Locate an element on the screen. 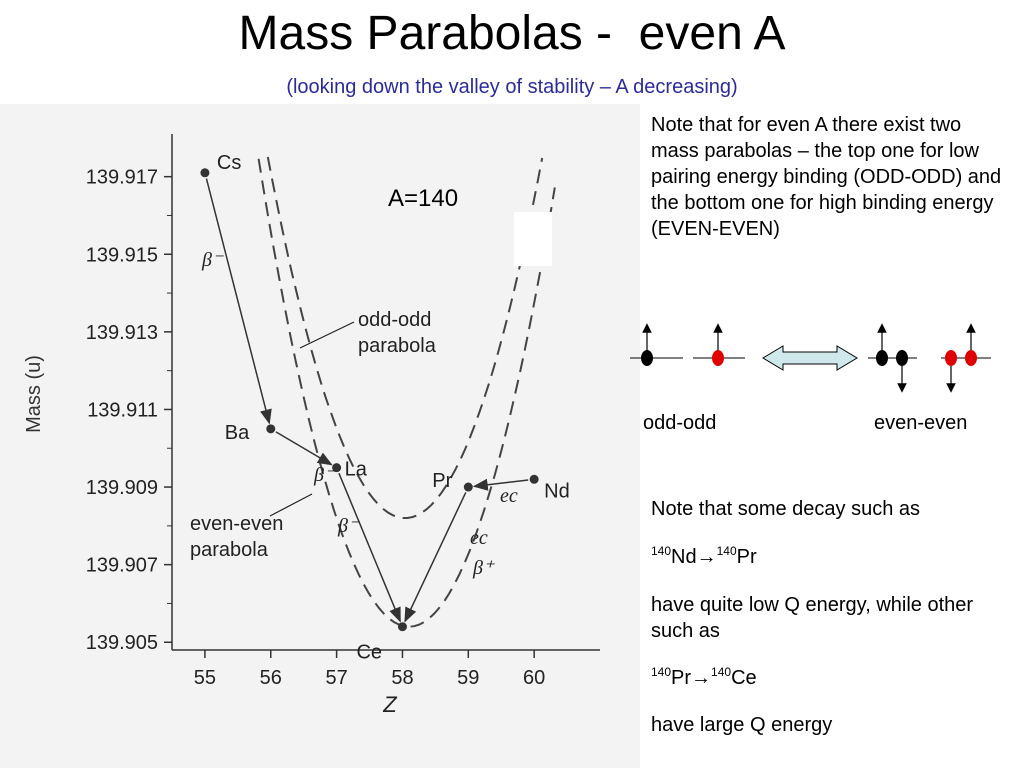  decay-nd-to-pr: 140Nd→140Pr is located at coordinates (704, 556).